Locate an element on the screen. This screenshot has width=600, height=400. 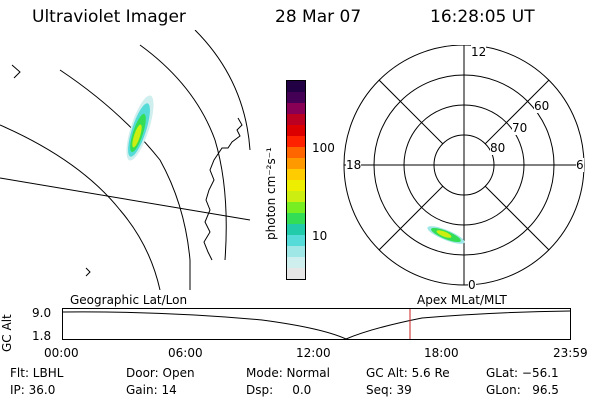
timeline-y-bottom: 1.8 is located at coordinates (42, 336).